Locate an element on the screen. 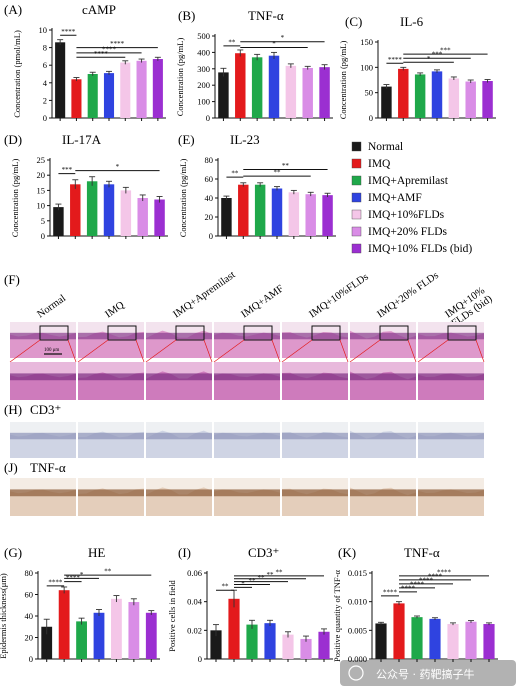 This screenshot has height=693, width=516. chart-title: IL-6 is located at coordinates (412, 21).